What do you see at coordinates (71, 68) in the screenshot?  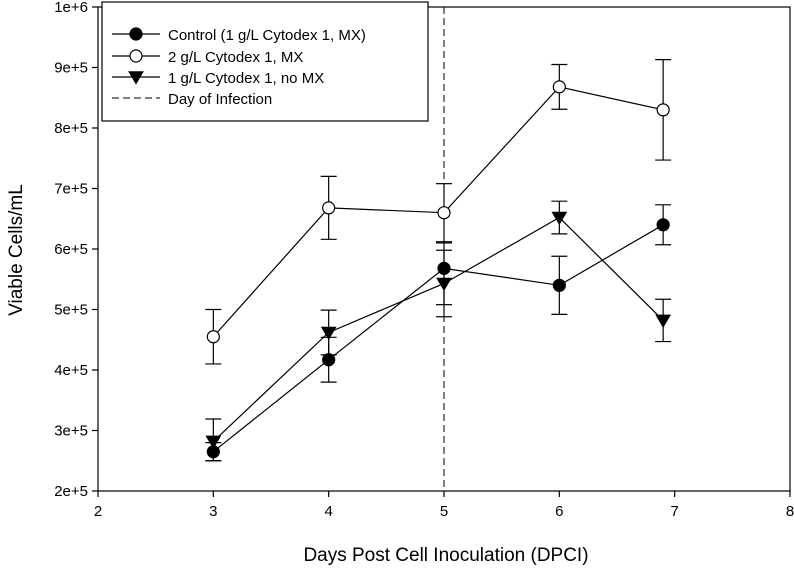 I see `y-tick-label: 9e+5` at bounding box center [71, 68].